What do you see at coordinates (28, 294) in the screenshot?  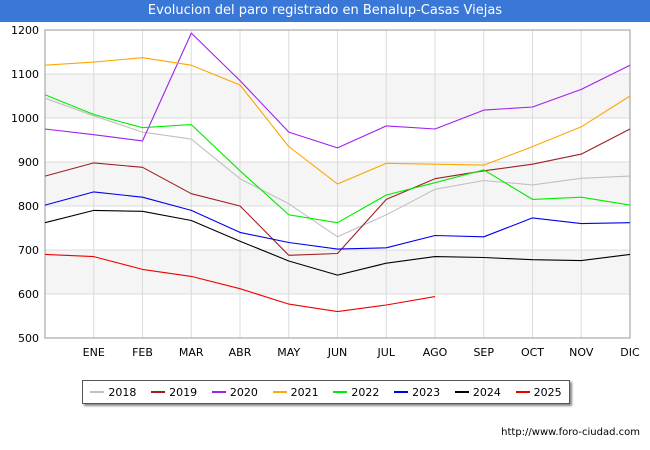 I see `y-tick-label: 600` at bounding box center [28, 294].